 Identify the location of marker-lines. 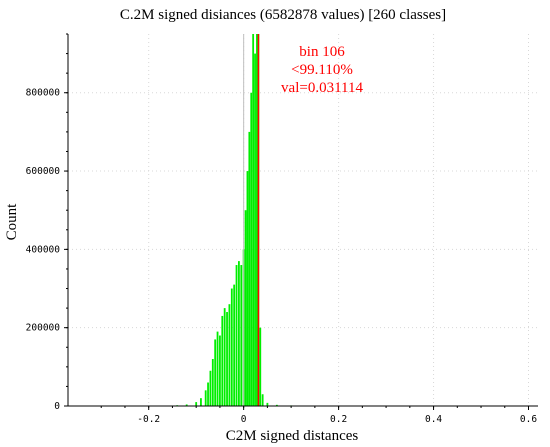
(251, 220).